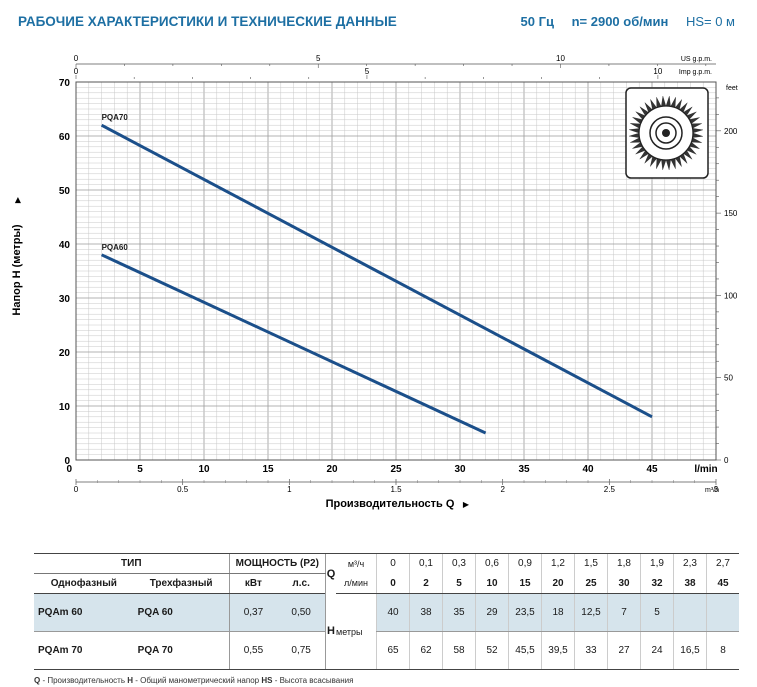 This screenshot has height=687, width=757. What do you see at coordinates (525, 612) in the screenshot?
I see `head-value: 23,5` at bounding box center [525, 612].